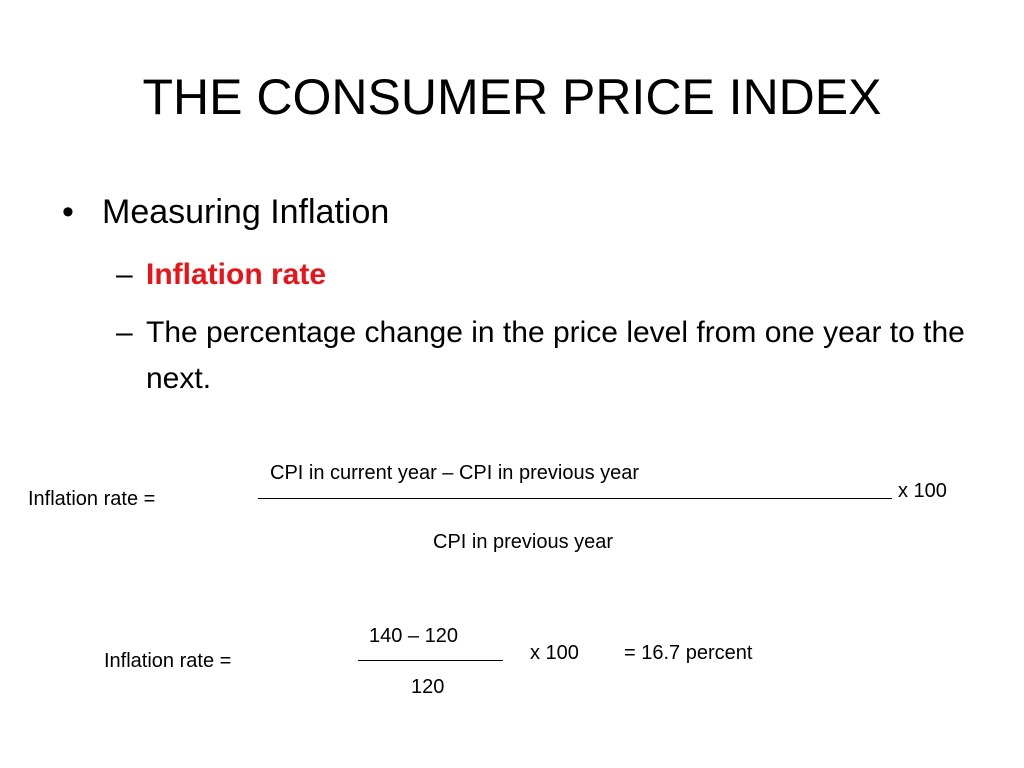 The width and height of the screenshot is (1024, 768). Describe the element at coordinates (688, 653) in the screenshot. I see `formula-result: = 16.7 percent` at that location.